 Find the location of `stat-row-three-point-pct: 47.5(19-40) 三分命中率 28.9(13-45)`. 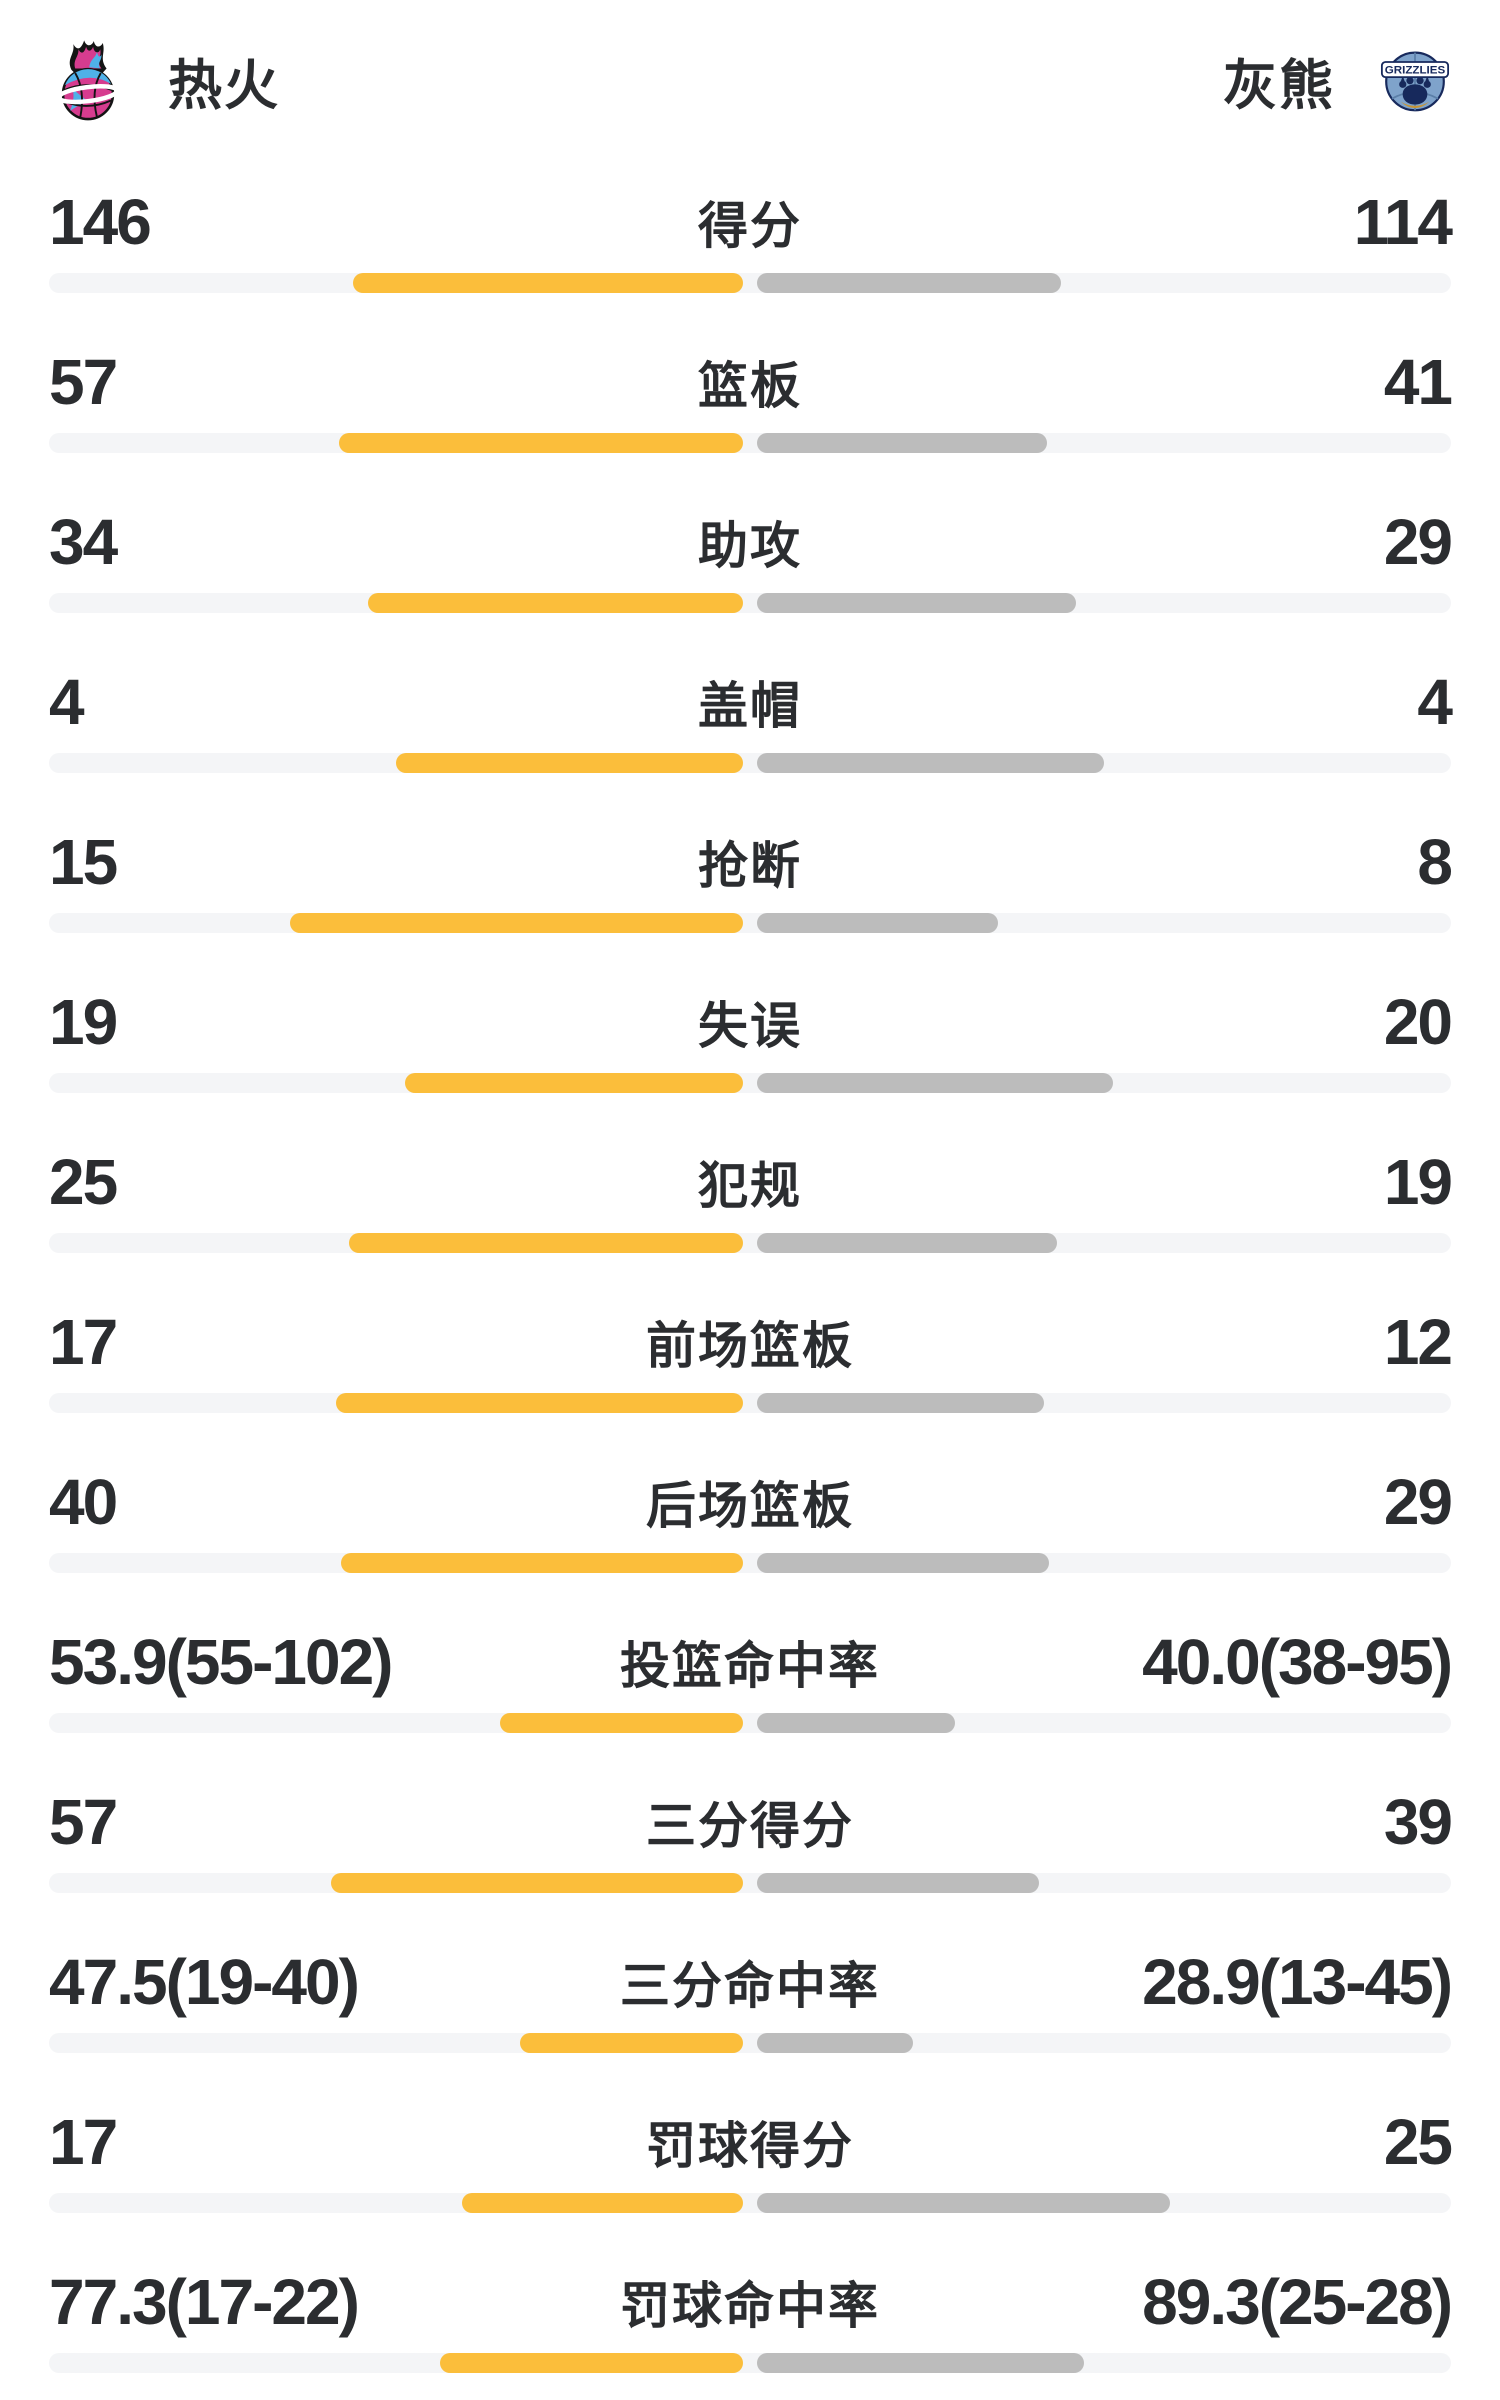

stat-row-three-point-pct: 47.5(19-40) 三分命中率 28.9(13-45) is located at coordinates (750, 2000).